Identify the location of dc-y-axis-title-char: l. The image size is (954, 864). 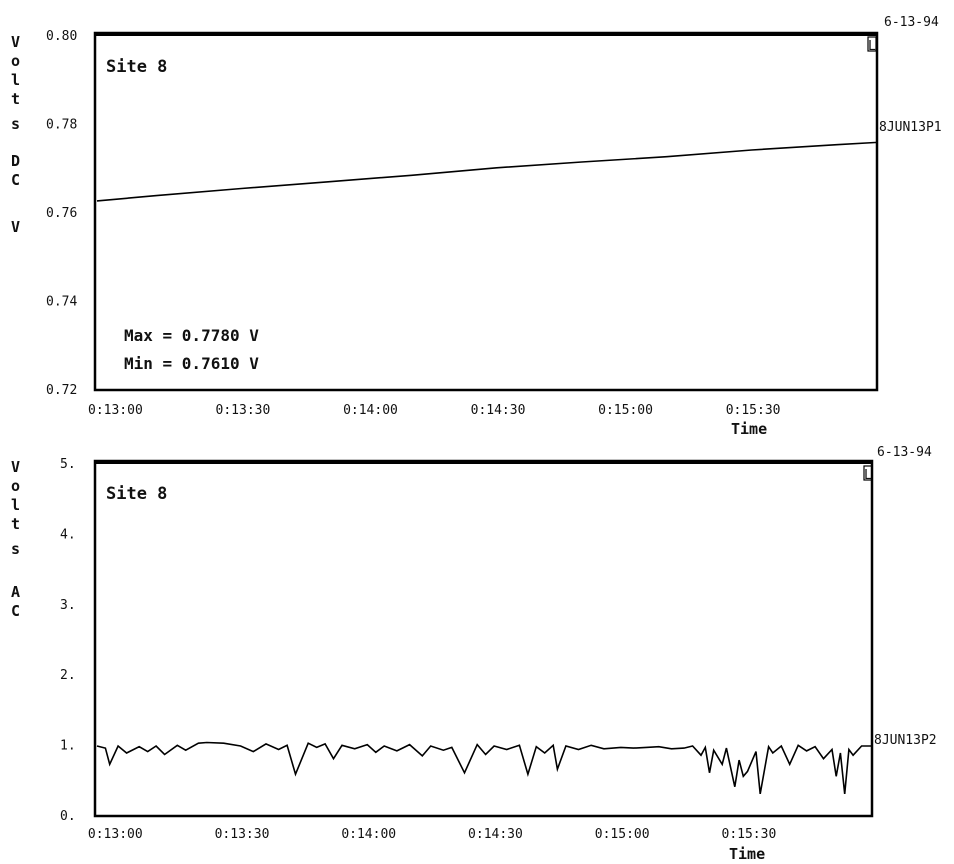
(15, 80).